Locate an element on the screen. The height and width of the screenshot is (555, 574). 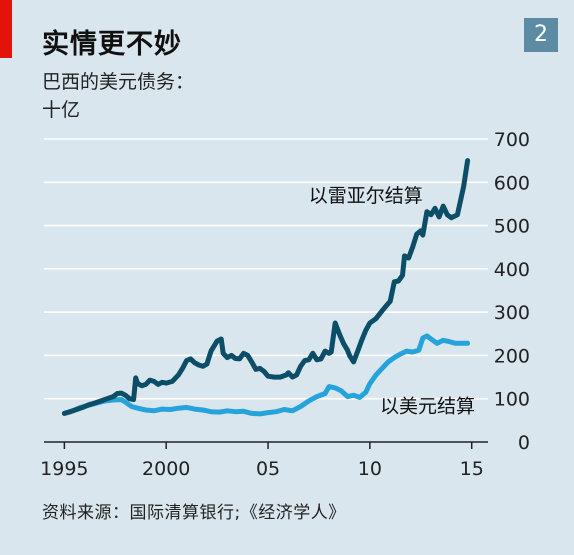
x-tick-label: 05 is located at coordinates (268, 469).